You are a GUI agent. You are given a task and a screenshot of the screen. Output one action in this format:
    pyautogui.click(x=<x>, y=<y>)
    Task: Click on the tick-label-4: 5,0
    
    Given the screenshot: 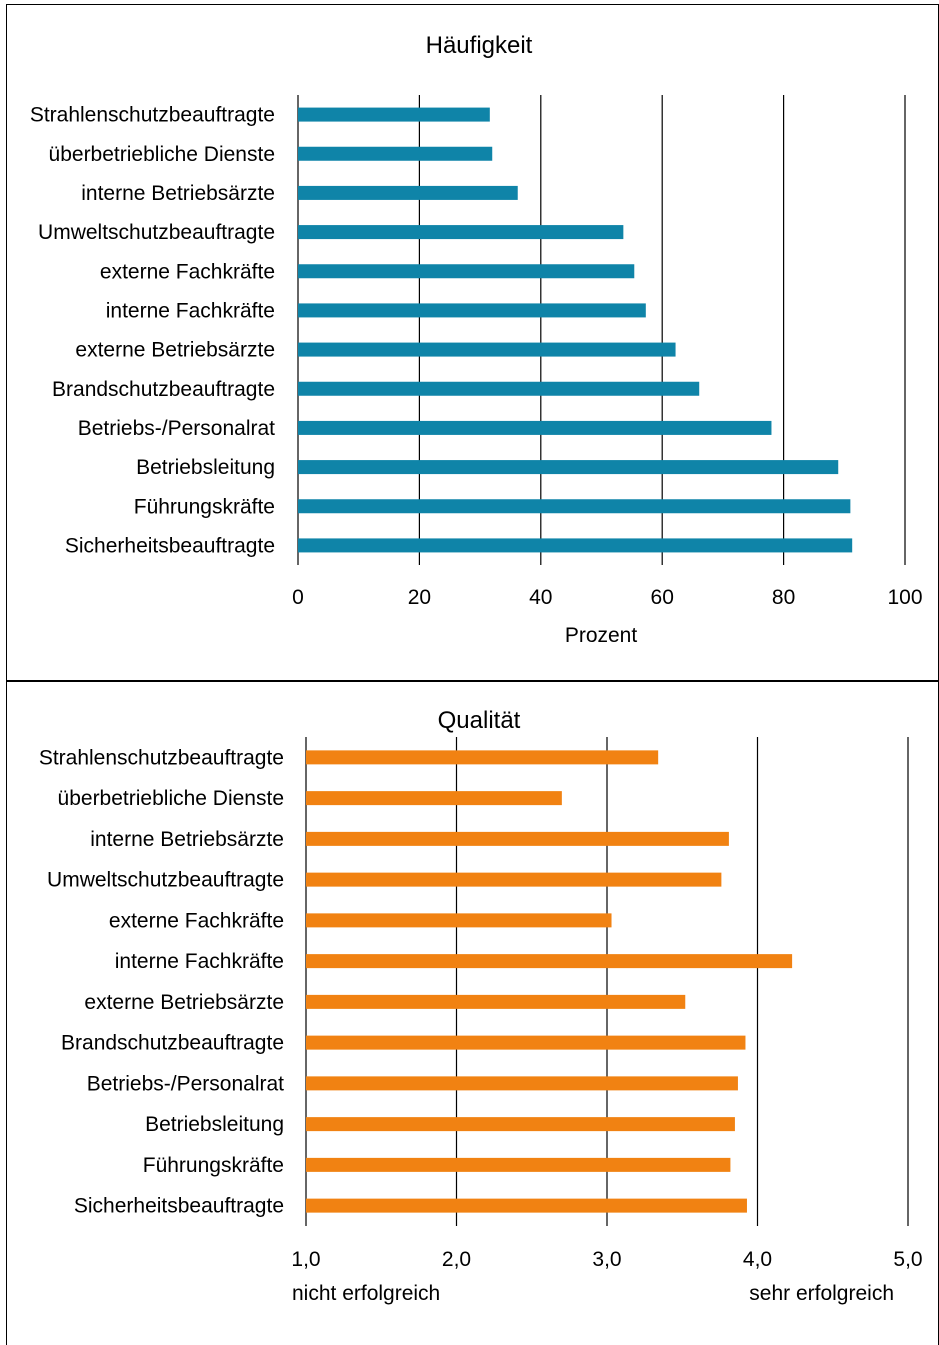 What is the action you would take?
    pyautogui.click(x=907, y=1259)
    